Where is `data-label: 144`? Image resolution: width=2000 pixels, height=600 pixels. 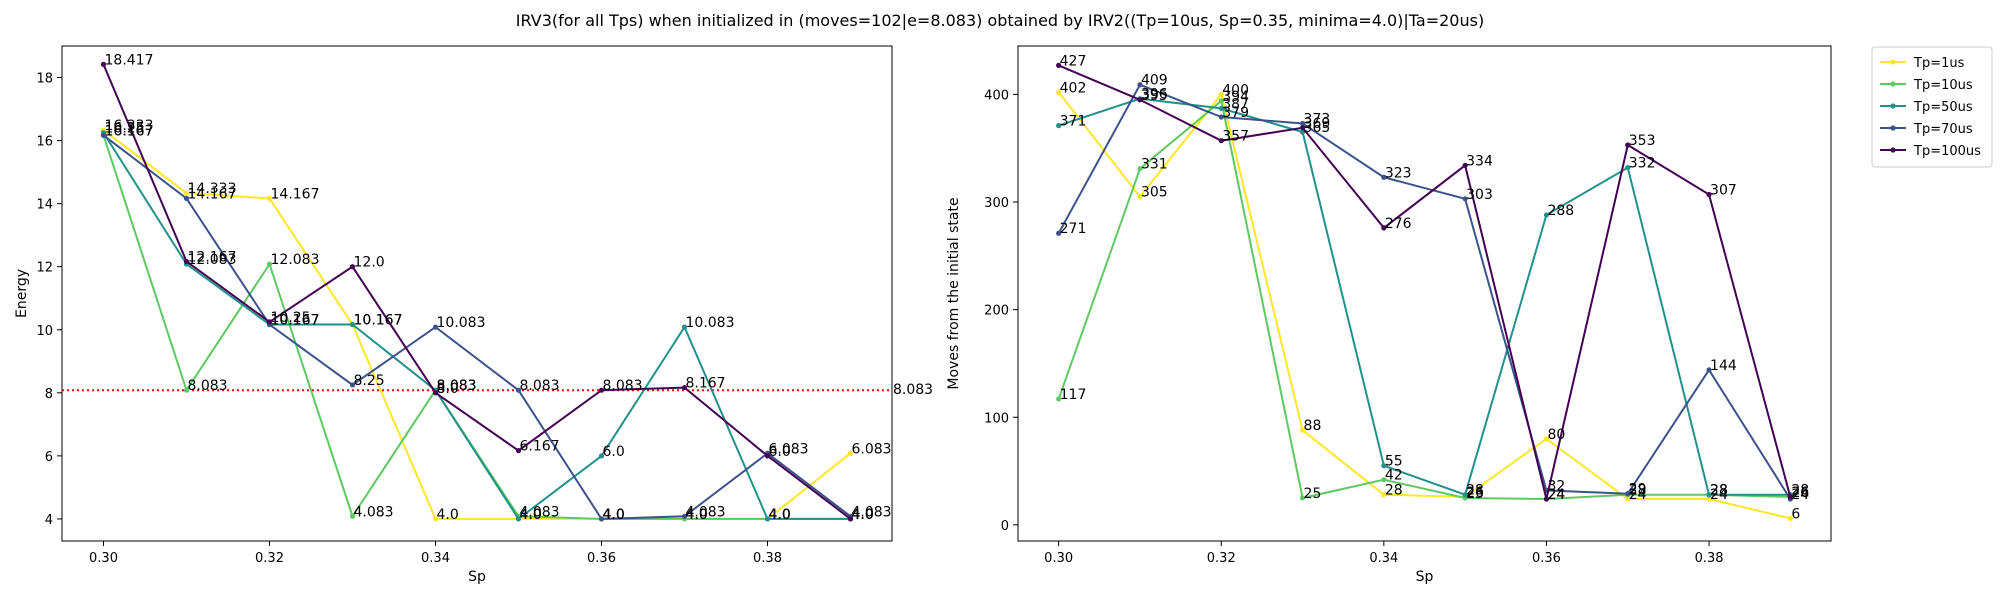 data-label: 144 is located at coordinates (1723, 366).